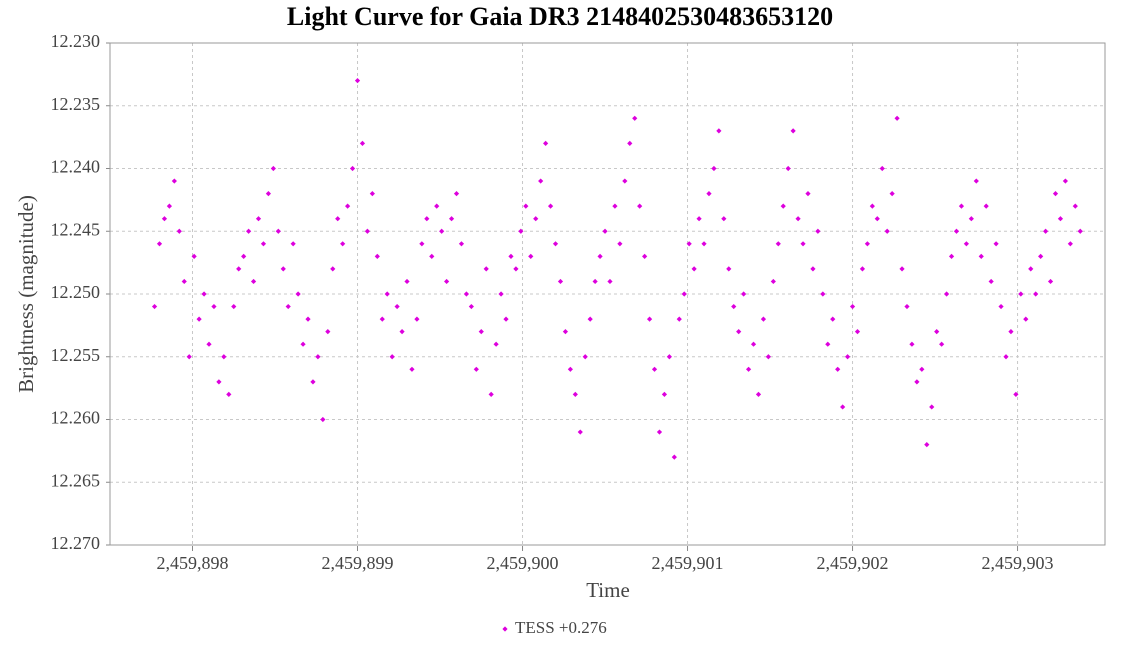  I want to click on y-tick-label: 12.260, so click(76, 418).